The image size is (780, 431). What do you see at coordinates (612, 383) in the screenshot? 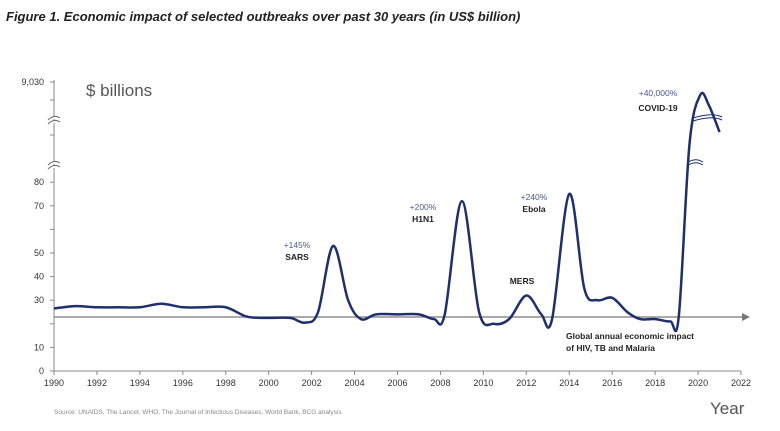
I see `x-tick-label: 2016` at bounding box center [612, 383].